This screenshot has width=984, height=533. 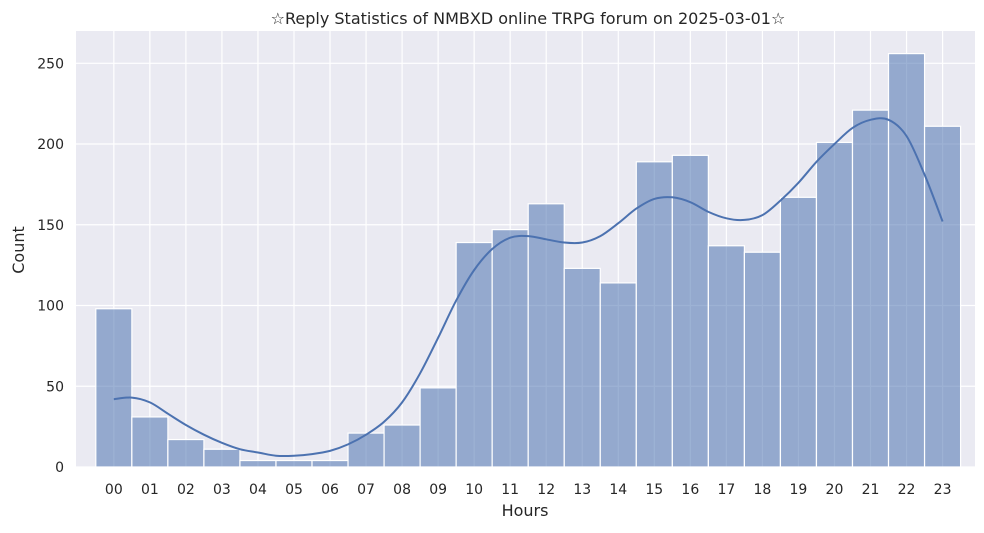 I want to click on y-tick-label: 200, so click(x=50, y=145).